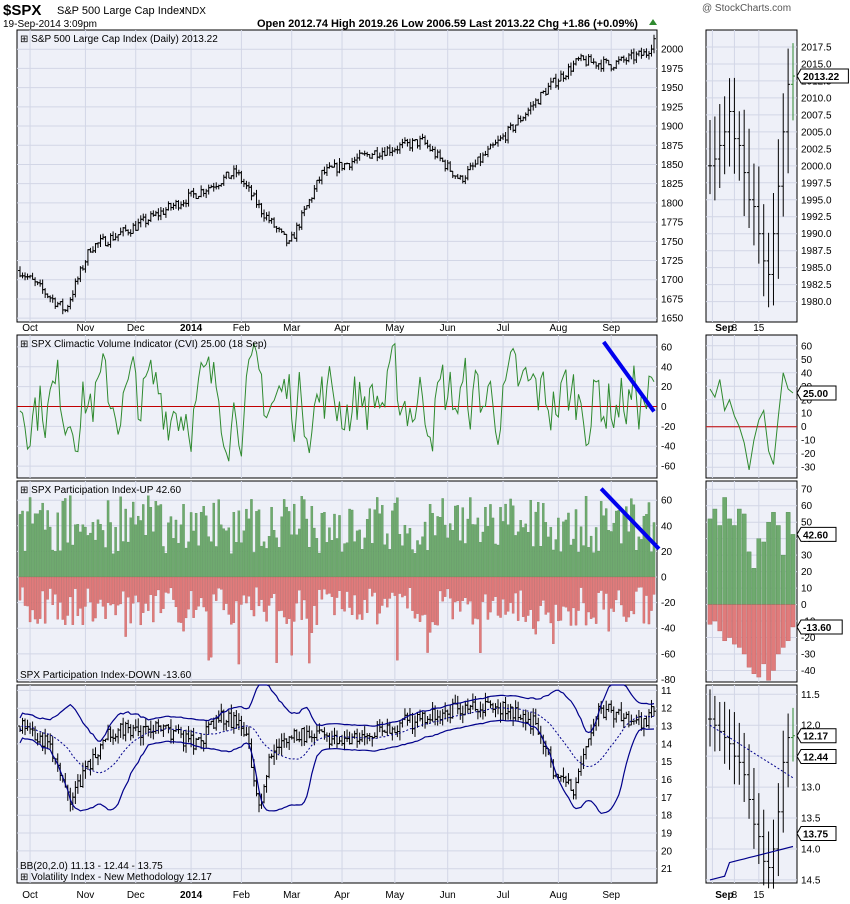 This screenshot has width=850, height=904. I want to click on y-tick-label: 40, so click(667, 526).